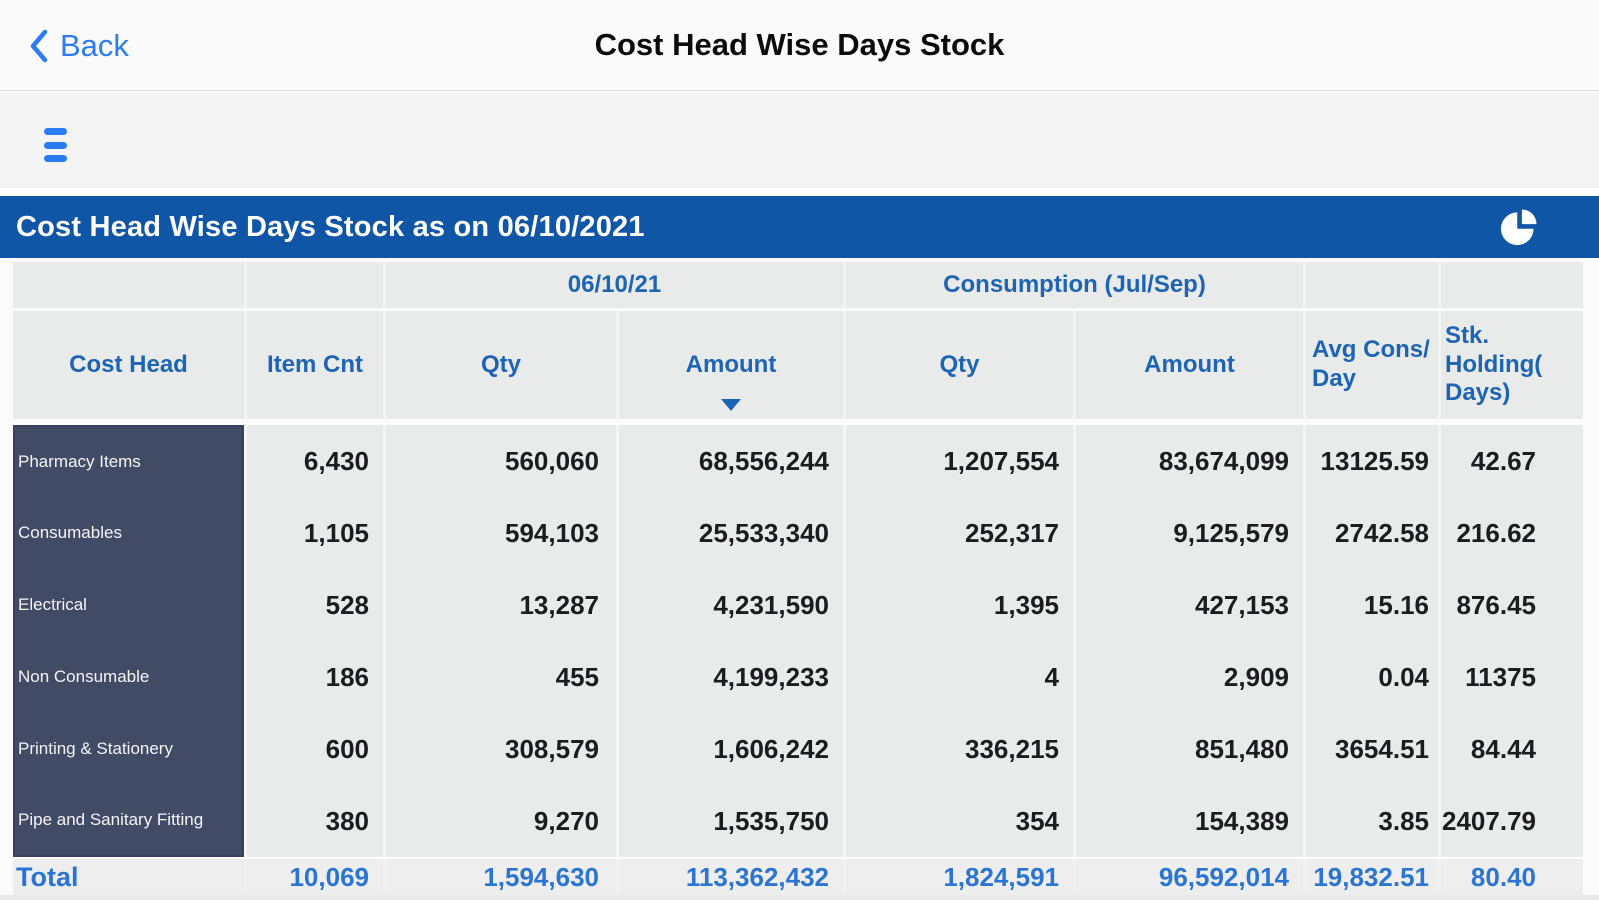 This screenshot has height=900, width=1599. What do you see at coordinates (959, 821) in the screenshot?
I see `cell-qty-consumption: 354` at bounding box center [959, 821].